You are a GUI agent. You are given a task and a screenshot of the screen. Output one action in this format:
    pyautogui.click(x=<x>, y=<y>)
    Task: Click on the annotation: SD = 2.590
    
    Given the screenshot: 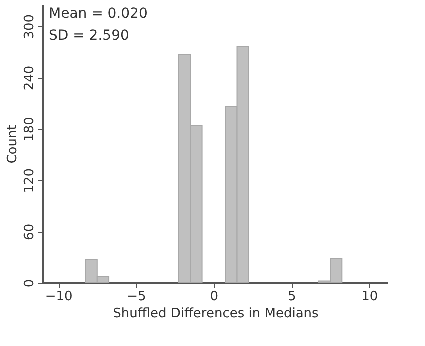 What is the action you would take?
    pyautogui.click(x=89, y=36)
    